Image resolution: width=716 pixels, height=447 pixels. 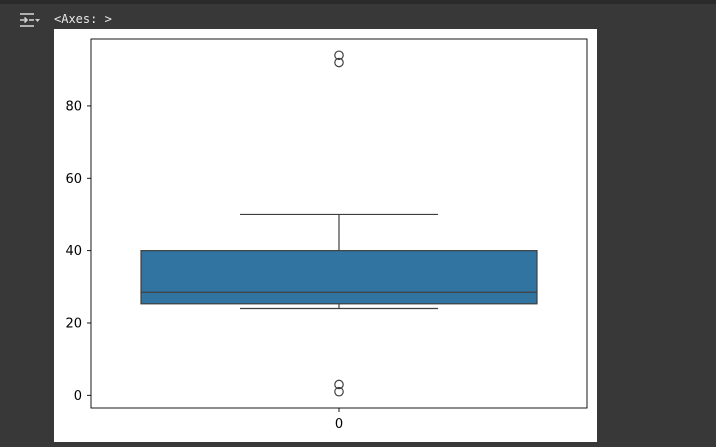 I want to click on y-tick-label: 0, so click(x=78, y=396).